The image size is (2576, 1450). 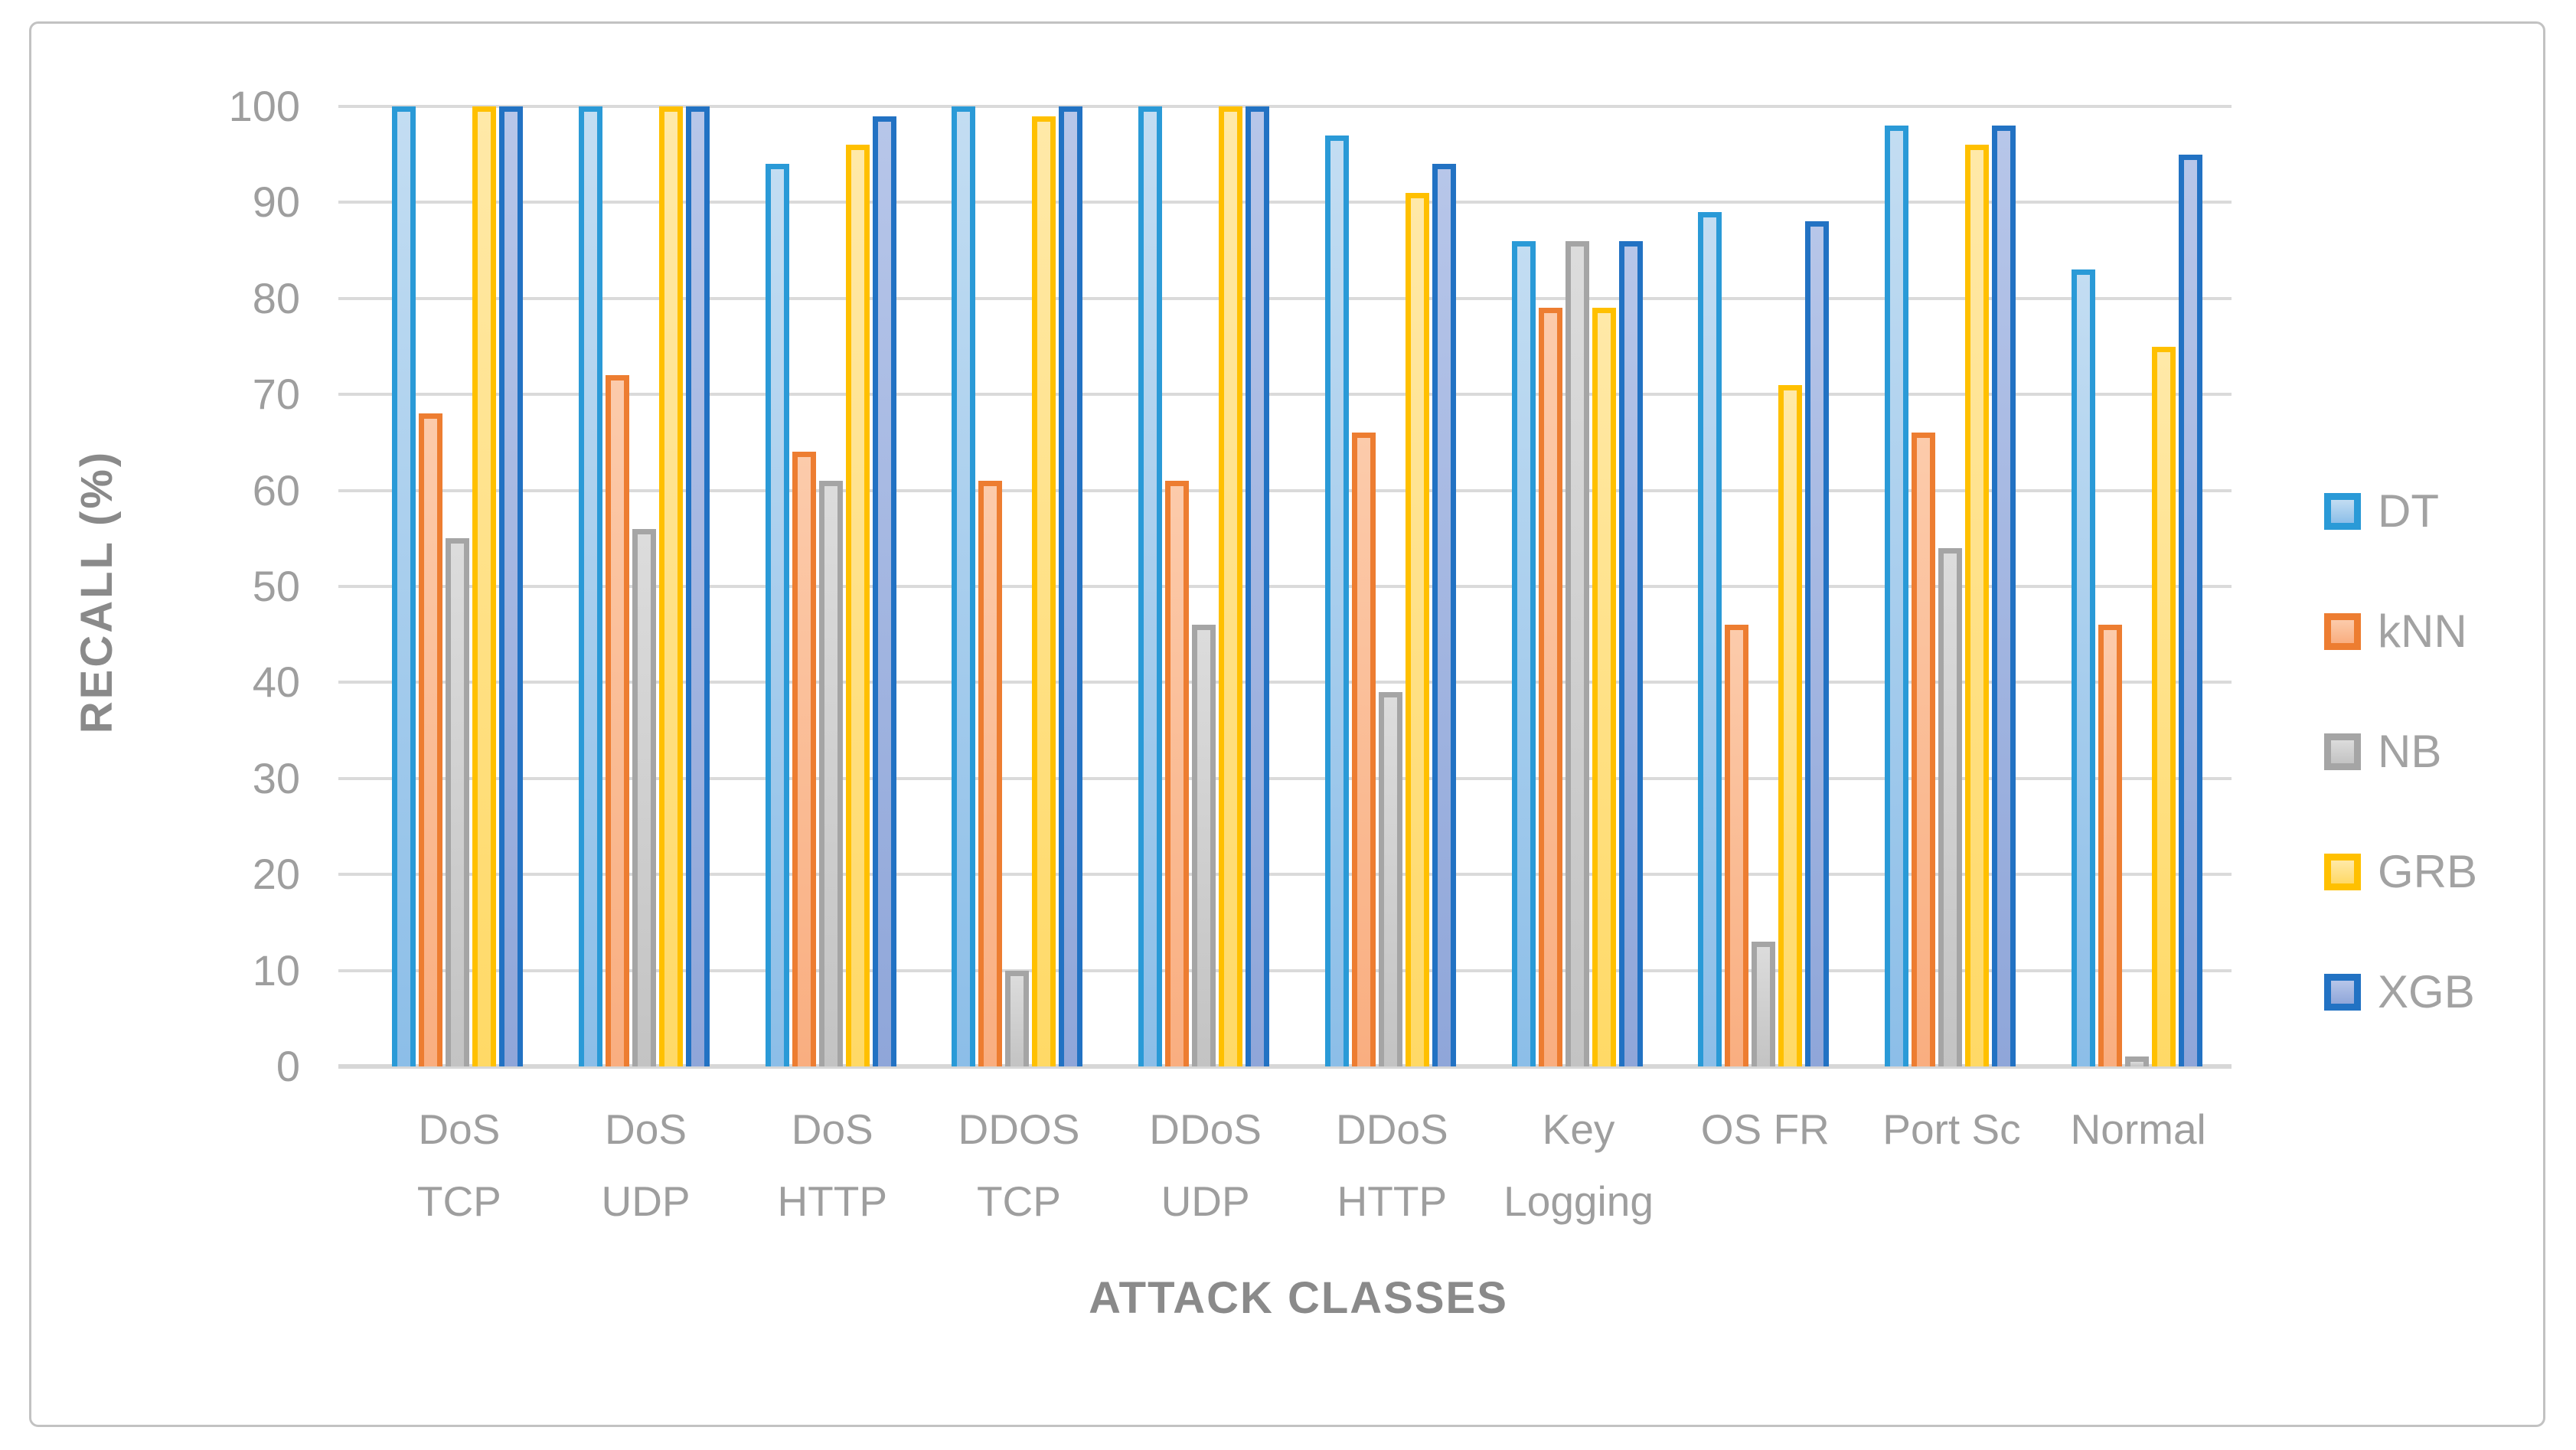 I want to click on bar-DT-Key-Logging, so click(x=1524, y=653).